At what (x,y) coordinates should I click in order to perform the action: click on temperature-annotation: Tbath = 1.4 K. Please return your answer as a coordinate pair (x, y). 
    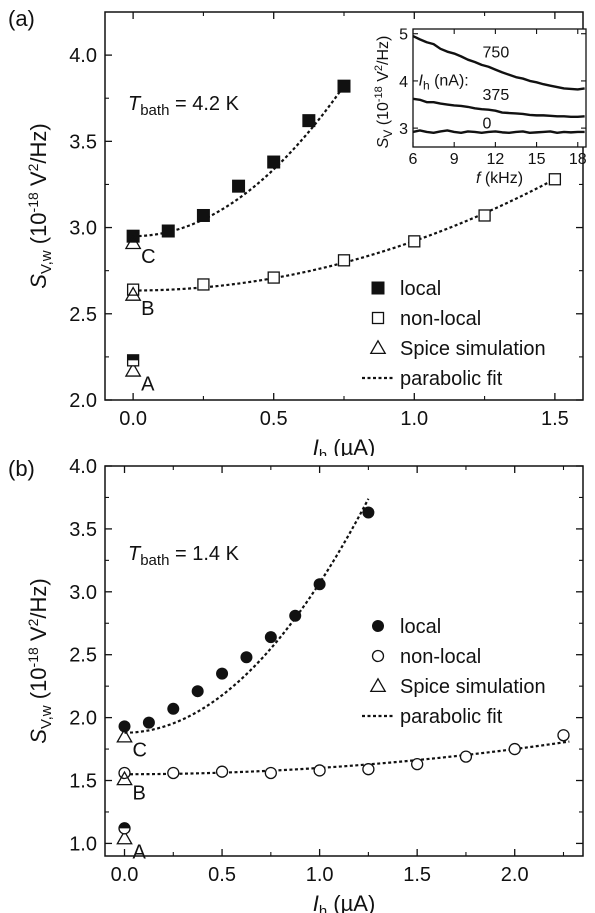
    Looking at the image, I should click on (184, 556).